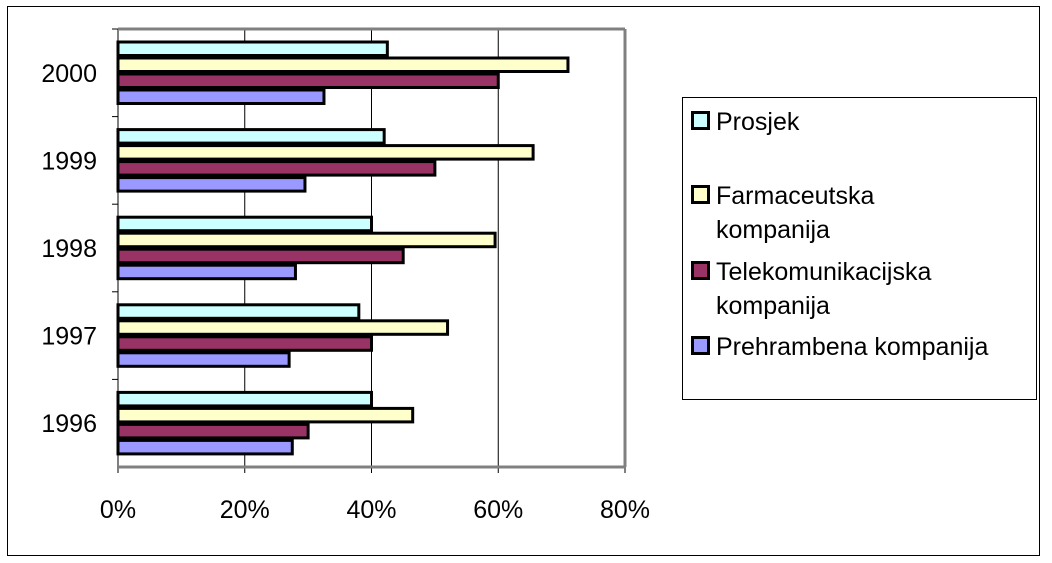 The image size is (1052, 563). What do you see at coordinates (69, 249) in the screenshot?
I see `y-tick-label: 1998` at bounding box center [69, 249].